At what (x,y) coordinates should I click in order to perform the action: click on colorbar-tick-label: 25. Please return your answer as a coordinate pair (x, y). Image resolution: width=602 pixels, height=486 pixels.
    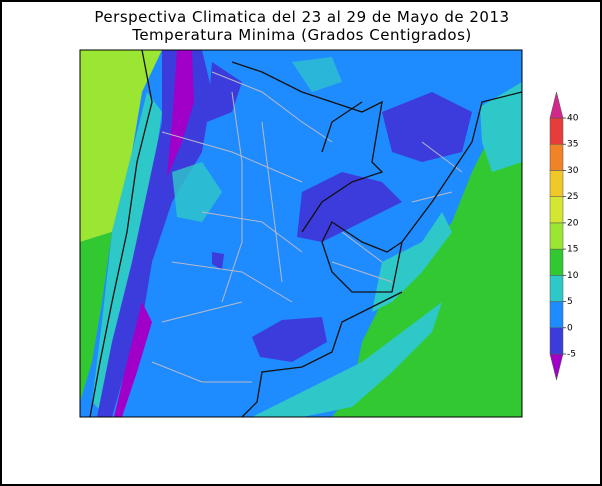
    Looking at the image, I should click on (572, 197).